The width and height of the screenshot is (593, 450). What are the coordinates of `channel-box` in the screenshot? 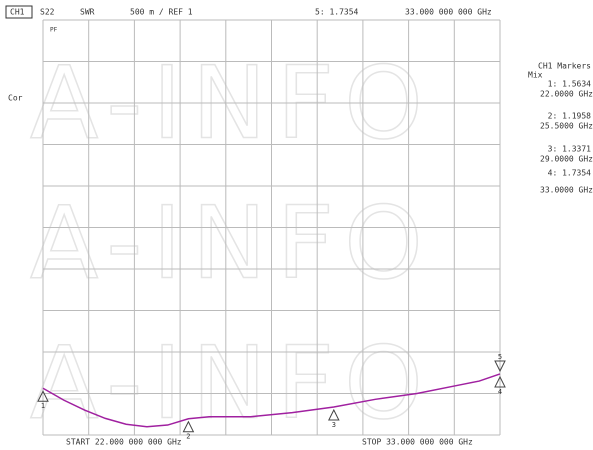 It's located at (19, 12).